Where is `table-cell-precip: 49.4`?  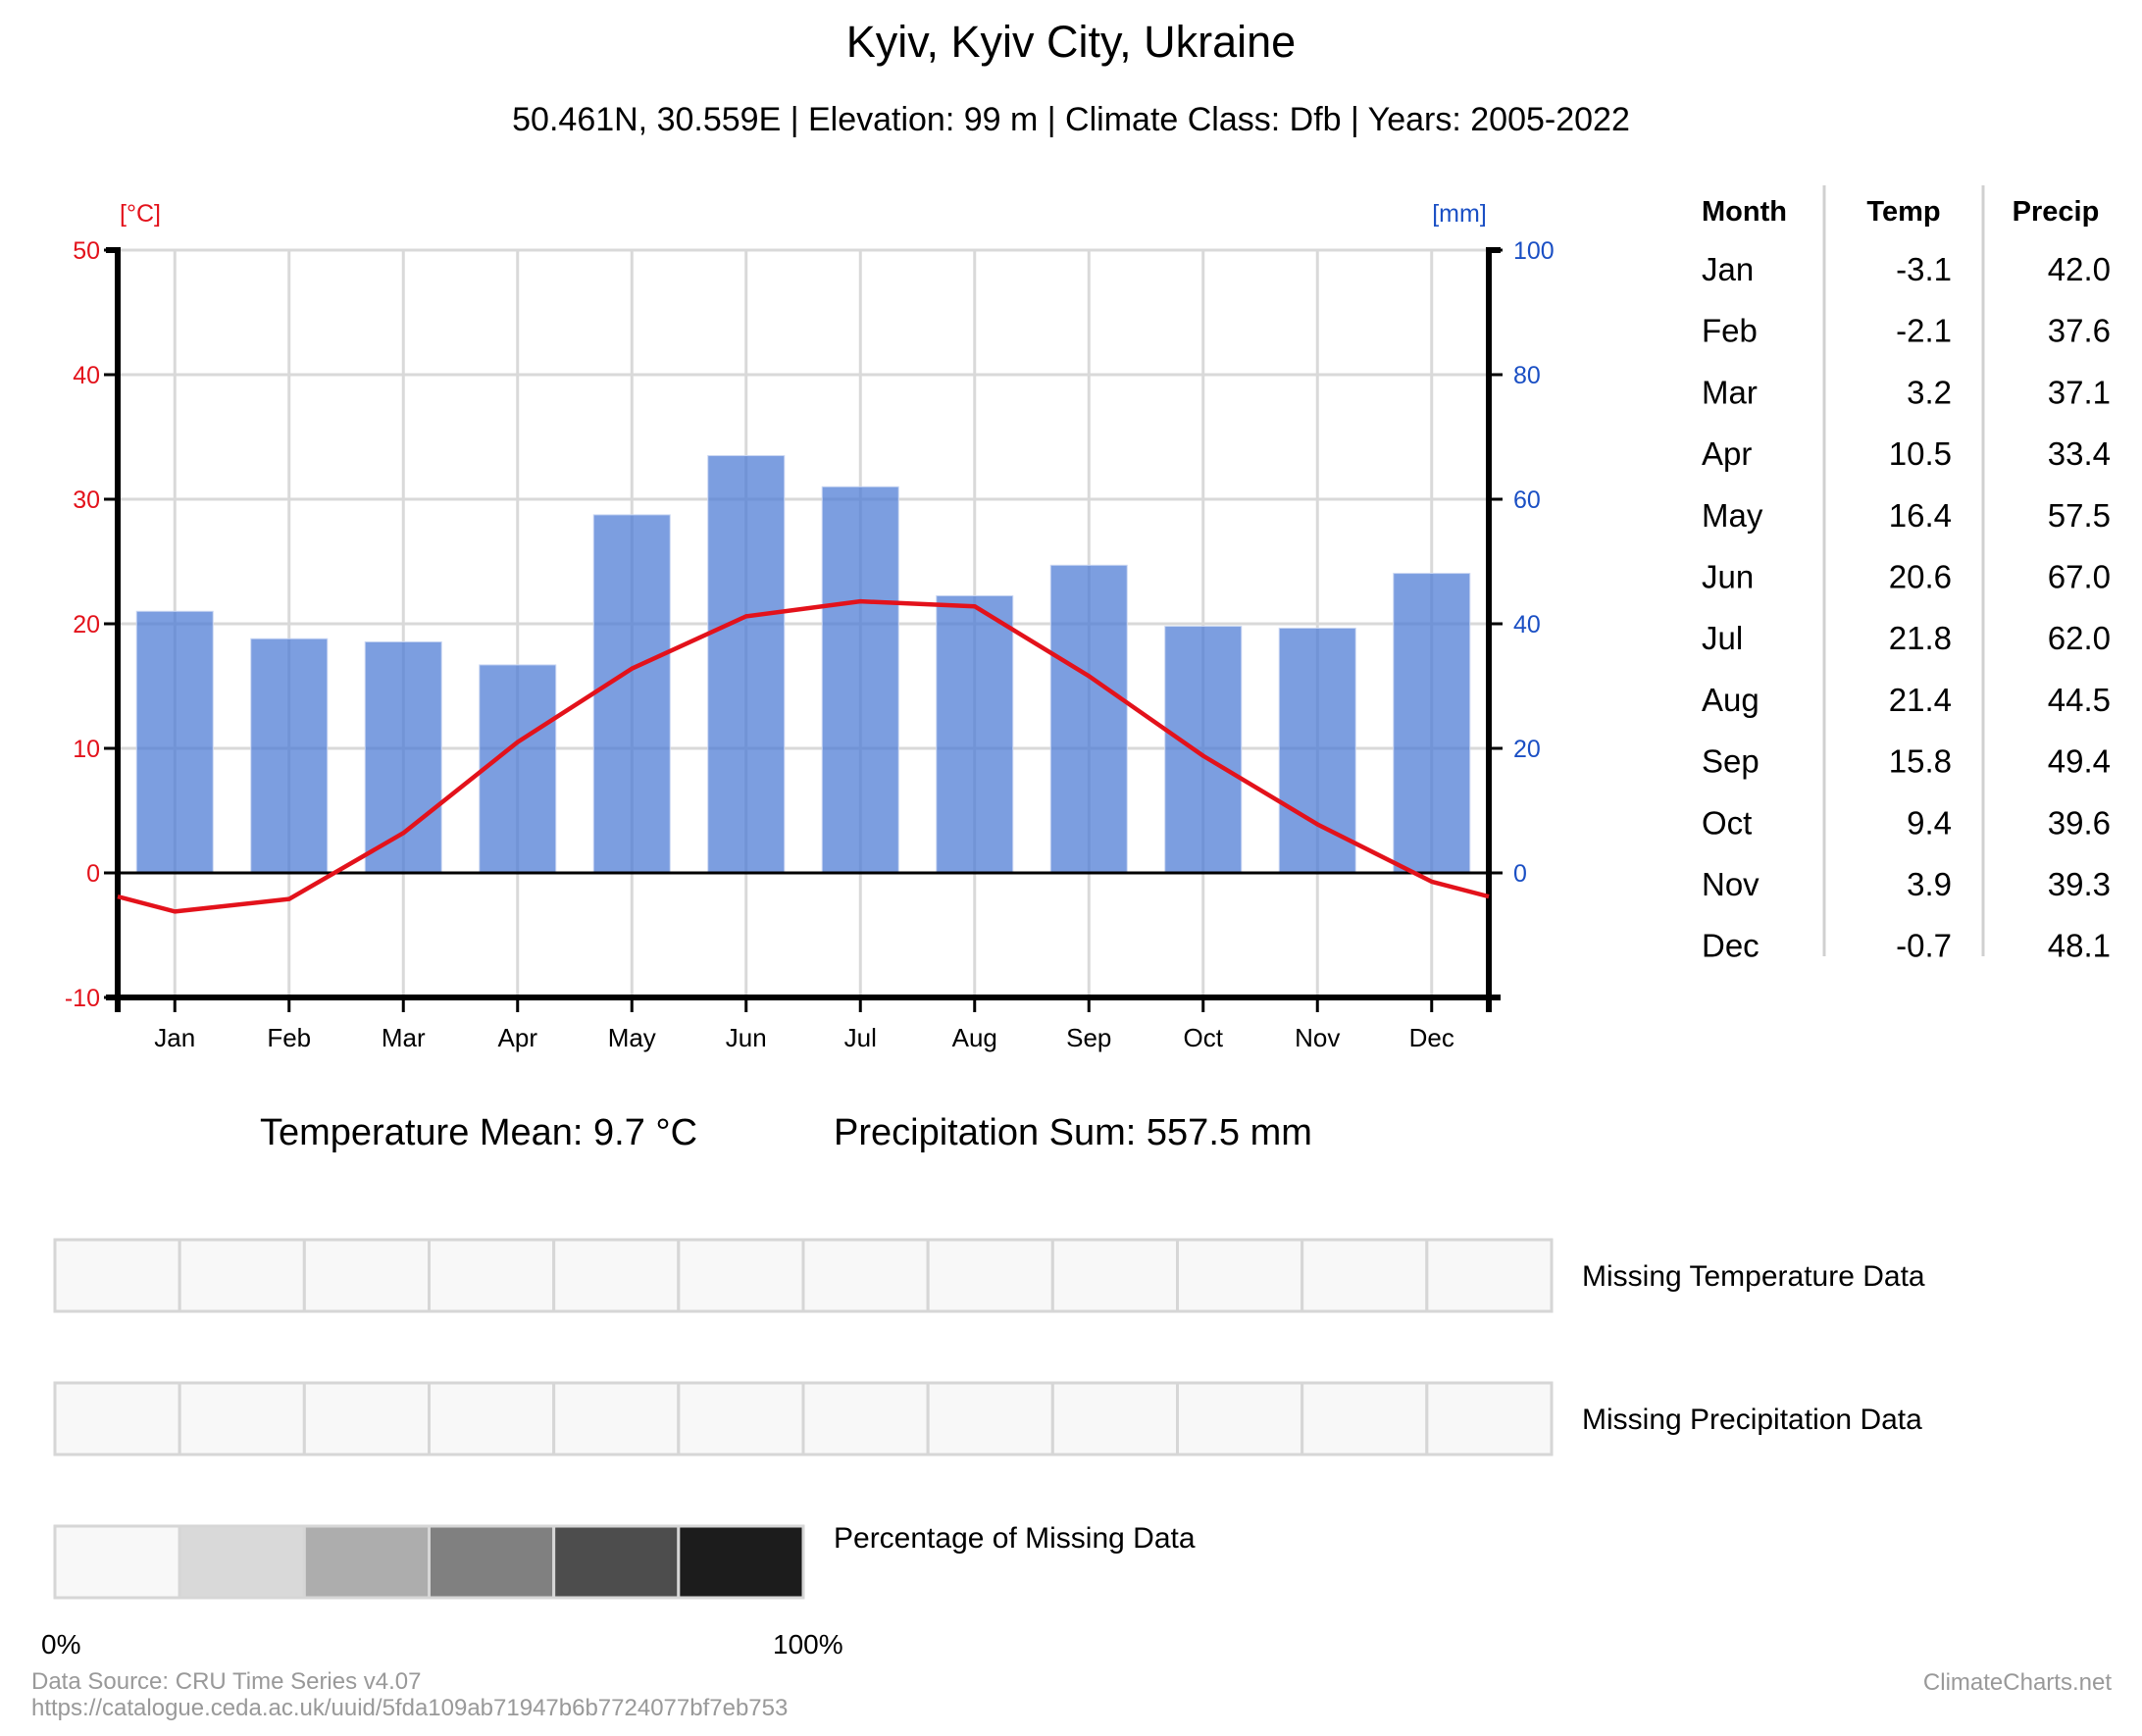
table-cell-precip: 49.4 is located at coordinates (2079, 762).